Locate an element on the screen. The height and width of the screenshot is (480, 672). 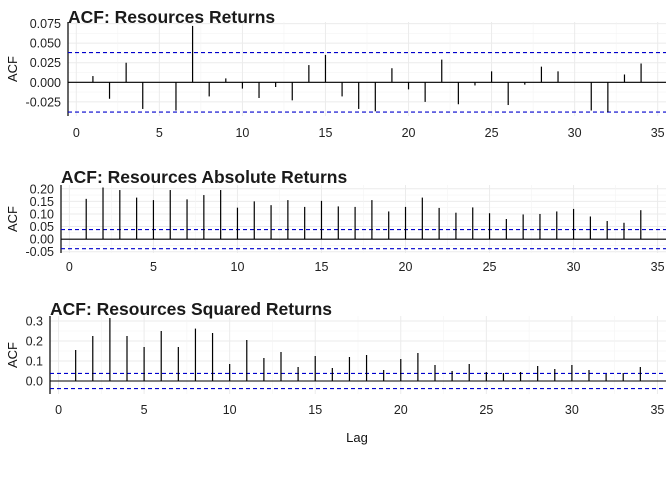
y-tick-label: 0.075 is located at coordinates (45, 24).